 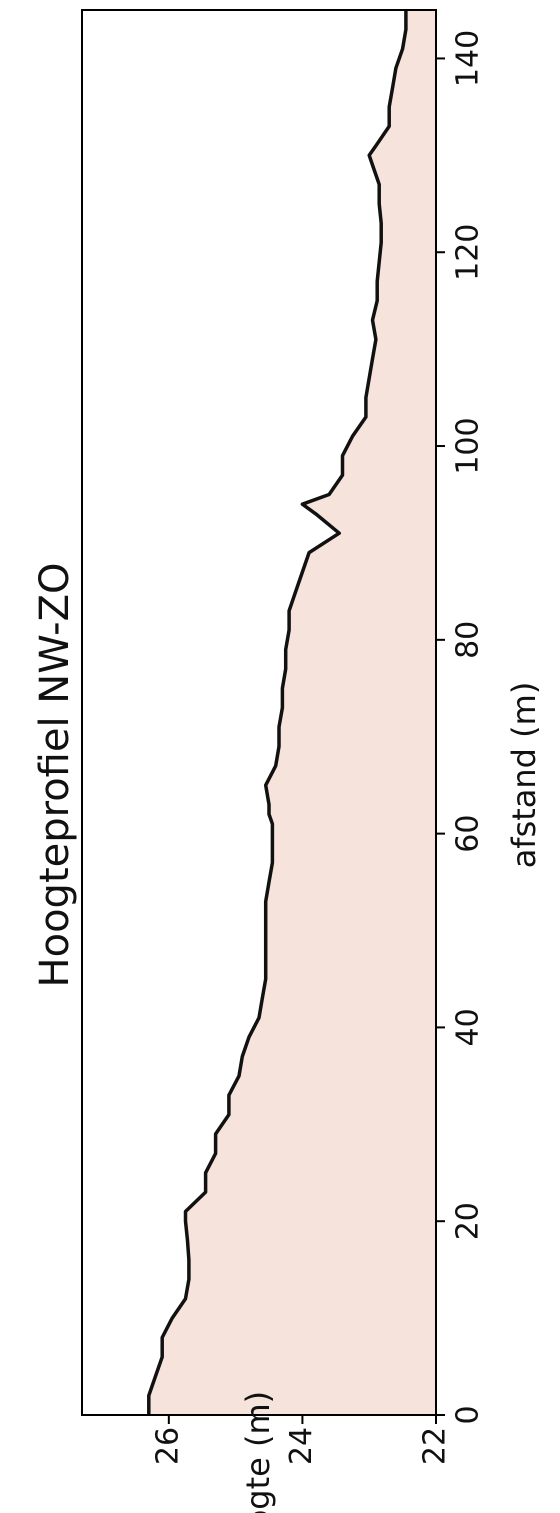 What do you see at coordinates (468, 834) in the screenshot?
I see `x-tick-label: 60` at bounding box center [468, 834].